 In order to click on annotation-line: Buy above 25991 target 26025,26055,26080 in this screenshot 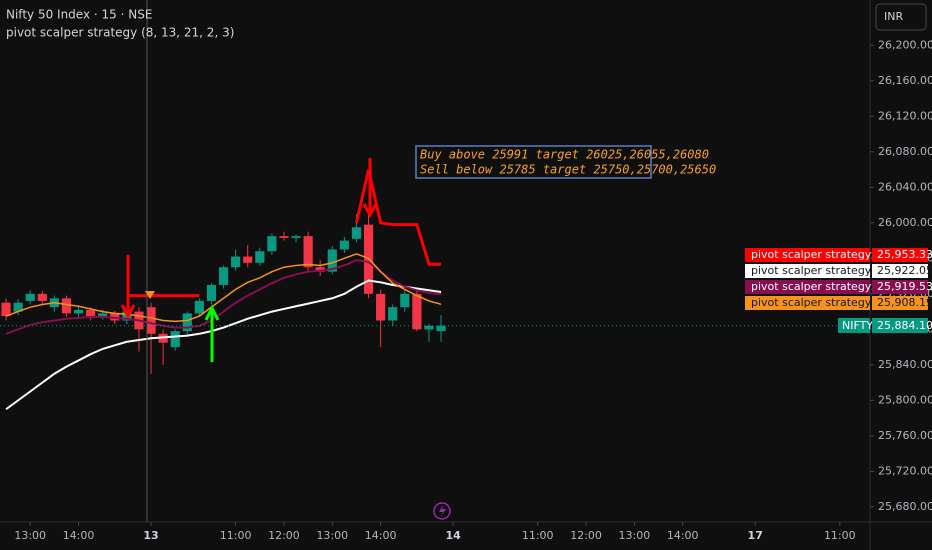, I will do `click(564, 155)`.